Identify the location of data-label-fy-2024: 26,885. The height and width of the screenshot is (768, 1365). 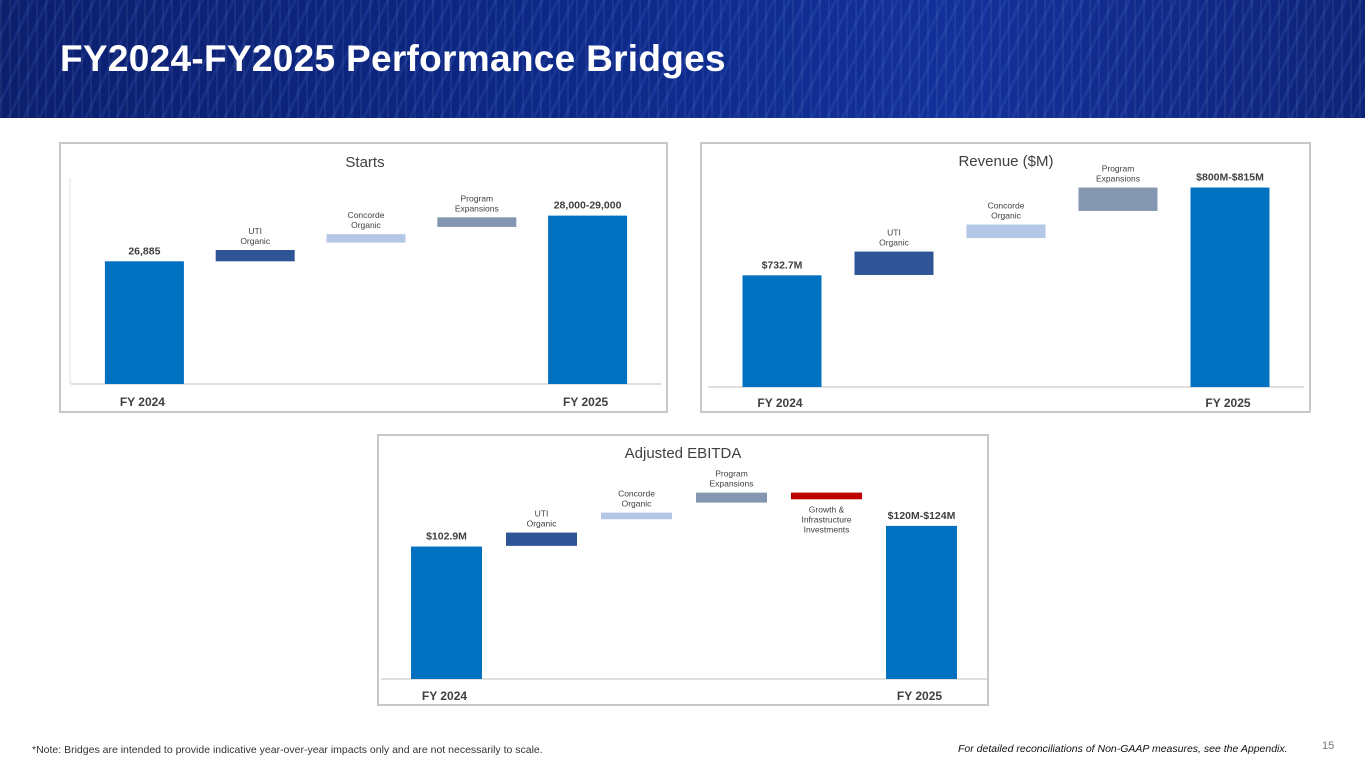
(144, 251).